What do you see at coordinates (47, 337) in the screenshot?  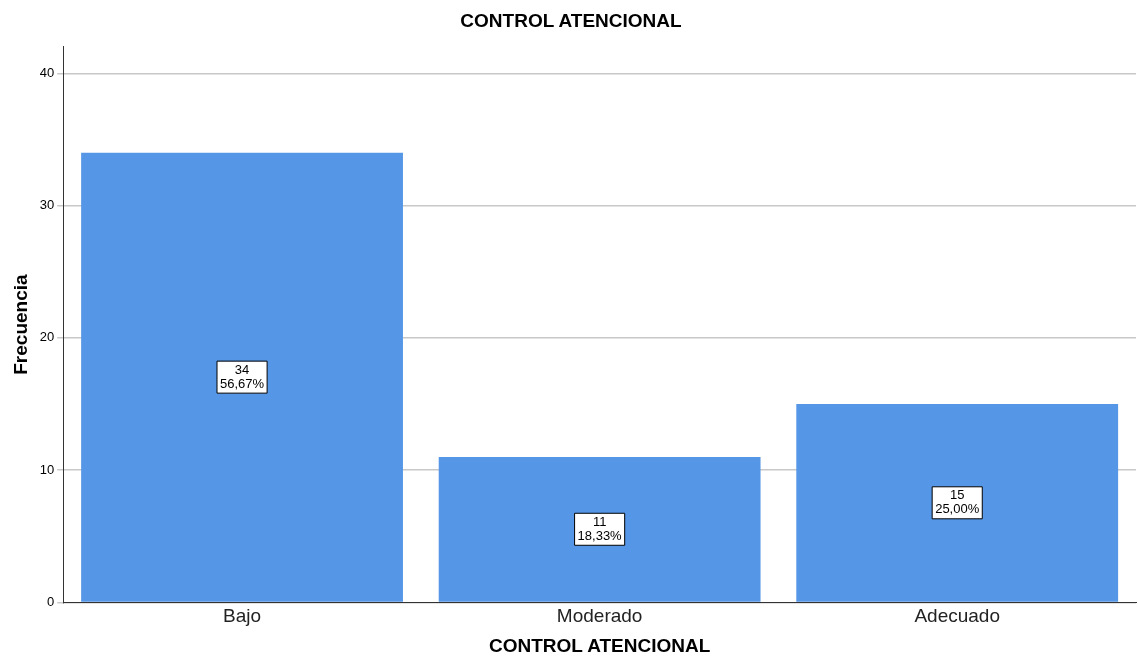 I see `y-tick-label: 20` at bounding box center [47, 337].